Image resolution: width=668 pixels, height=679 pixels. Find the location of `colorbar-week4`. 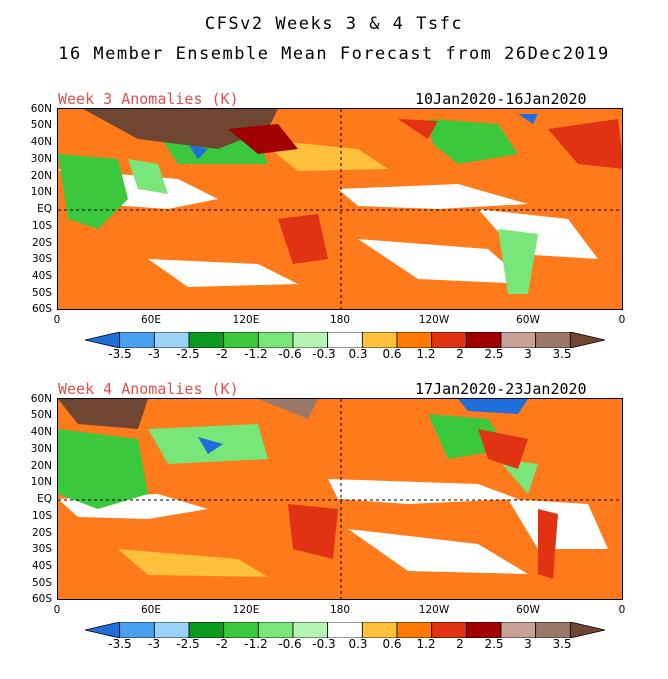

colorbar-week4 is located at coordinates (345, 630).